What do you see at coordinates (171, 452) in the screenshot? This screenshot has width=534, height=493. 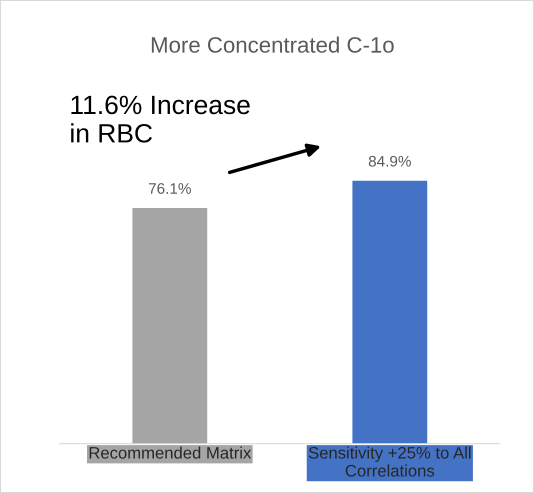 I see `x-tick-label: Recommended Matrix` at bounding box center [171, 452].